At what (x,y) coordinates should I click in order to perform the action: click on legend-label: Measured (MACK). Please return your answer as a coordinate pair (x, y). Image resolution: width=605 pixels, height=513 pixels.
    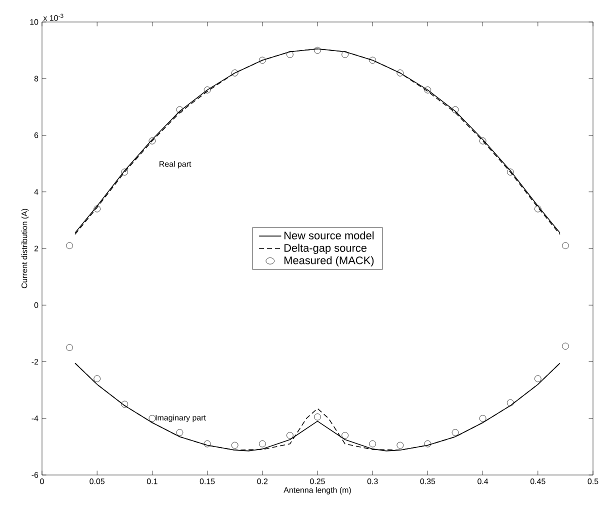
    Looking at the image, I should click on (329, 261).